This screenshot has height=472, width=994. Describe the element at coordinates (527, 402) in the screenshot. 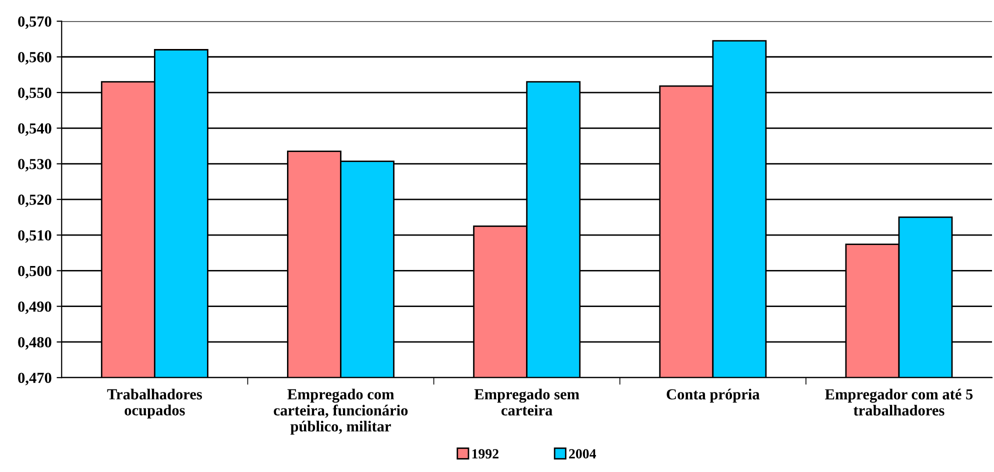

I see `x-tick-label: Empregado sem carteira` at that location.